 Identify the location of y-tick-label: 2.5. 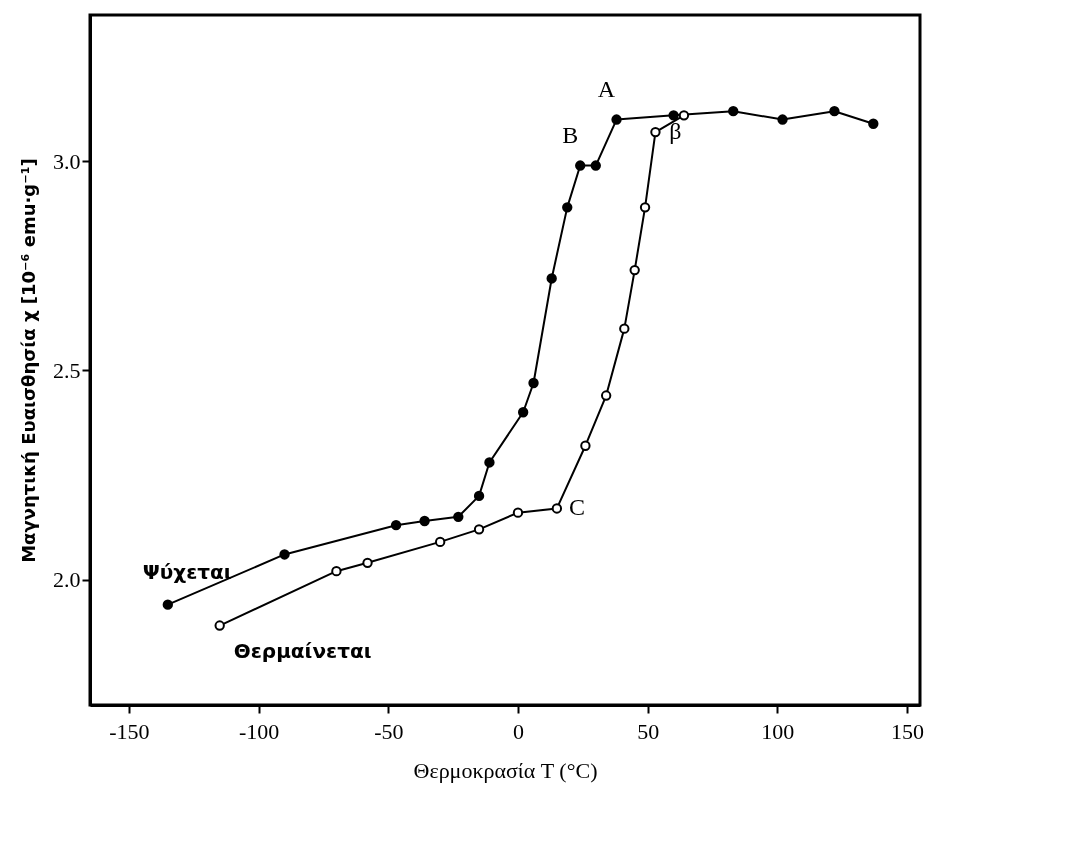
(67, 370).